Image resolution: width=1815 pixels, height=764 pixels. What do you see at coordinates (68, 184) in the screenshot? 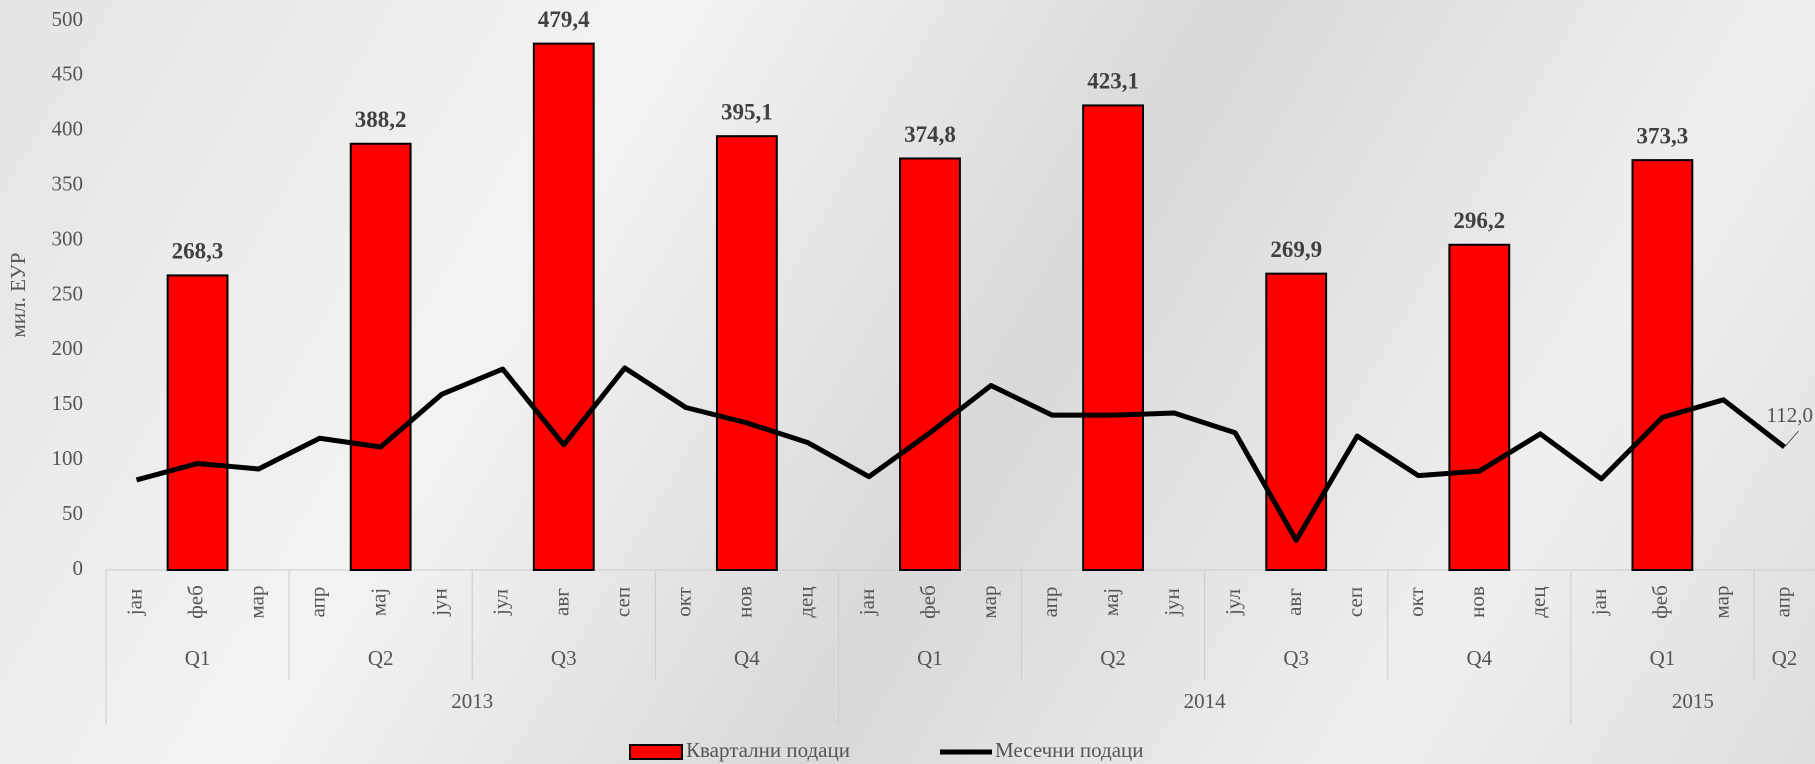
I see `y-tick-label: 350` at bounding box center [68, 184].